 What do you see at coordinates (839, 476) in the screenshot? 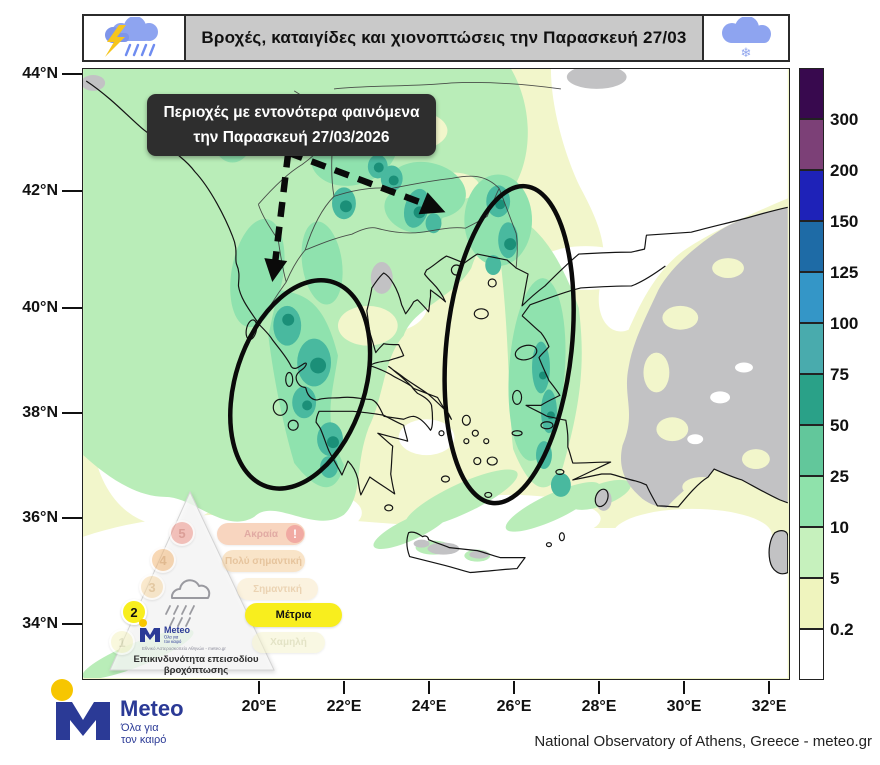
I see `colorbar-label: 25` at bounding box center [839, 476].